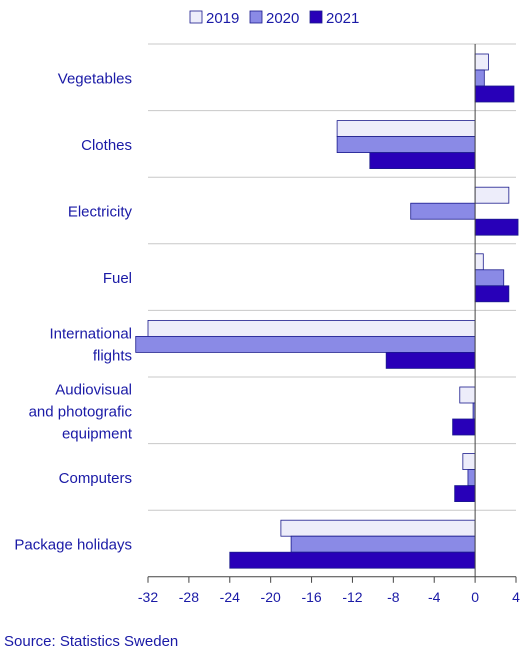 This screenshot has width=529, height=653. I want to click on x-tick-label: -4, so click(434, 597).